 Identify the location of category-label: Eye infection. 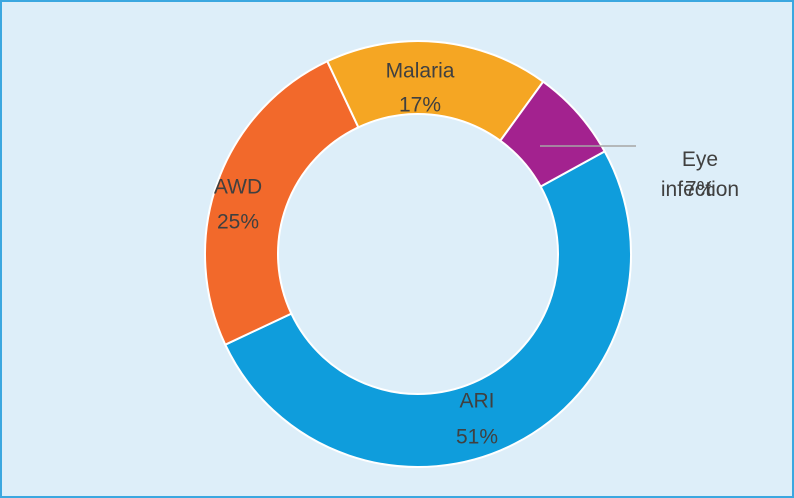
(700, 174).